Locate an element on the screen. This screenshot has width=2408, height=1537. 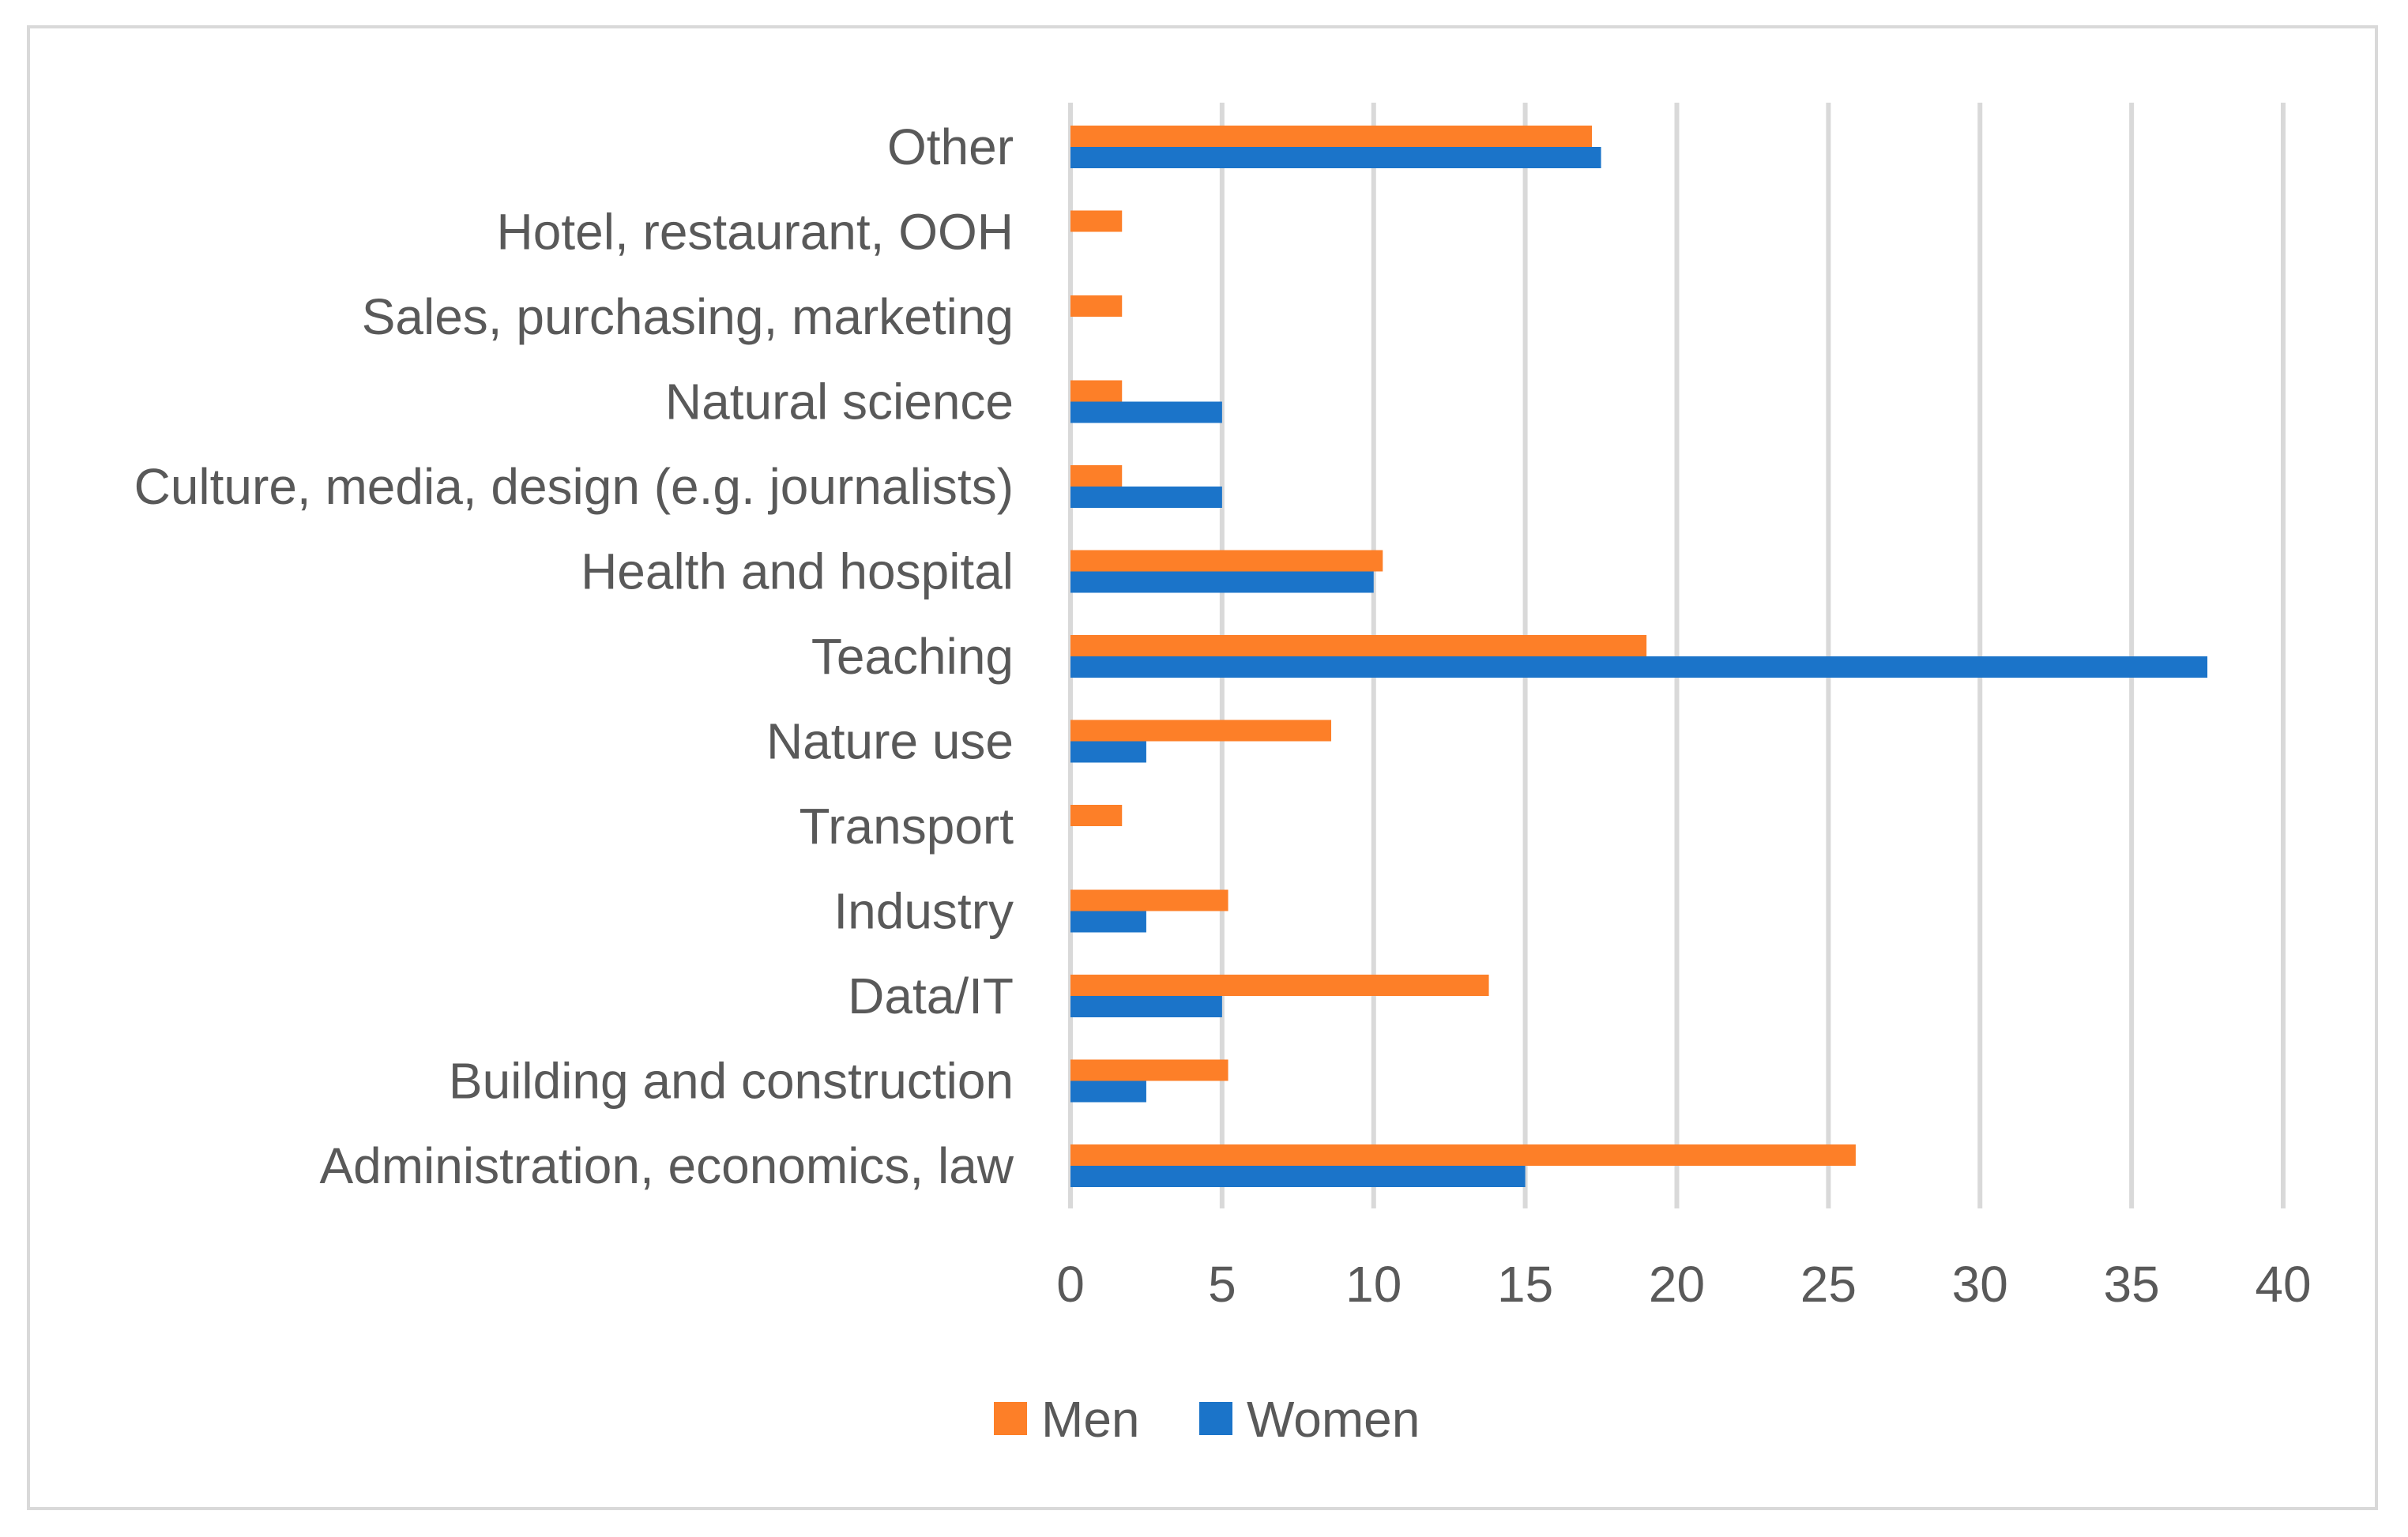
category-label: Nature use is located at coordinates (890, 741).